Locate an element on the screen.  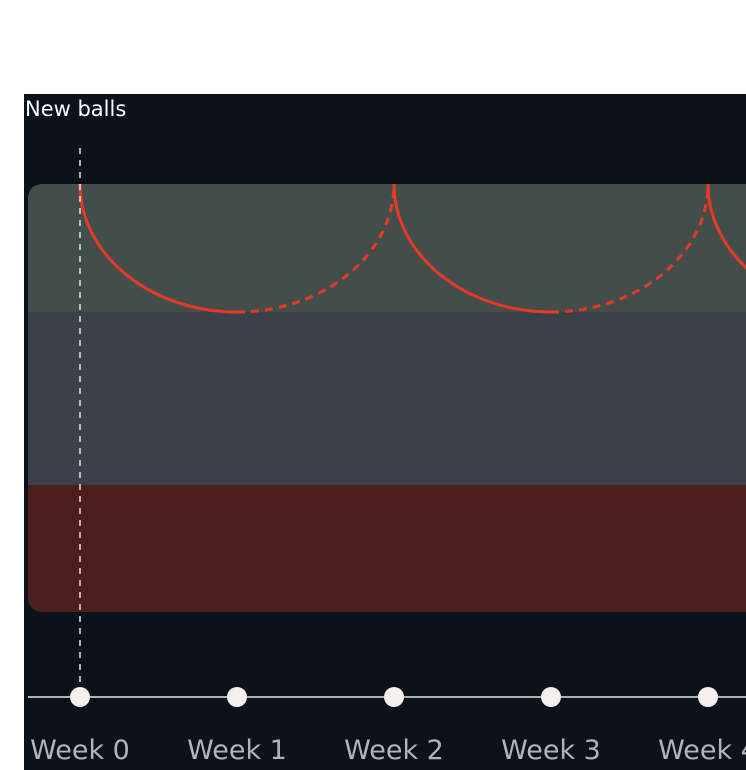
week-label: Week 1 is located at coordinates (237, 750).